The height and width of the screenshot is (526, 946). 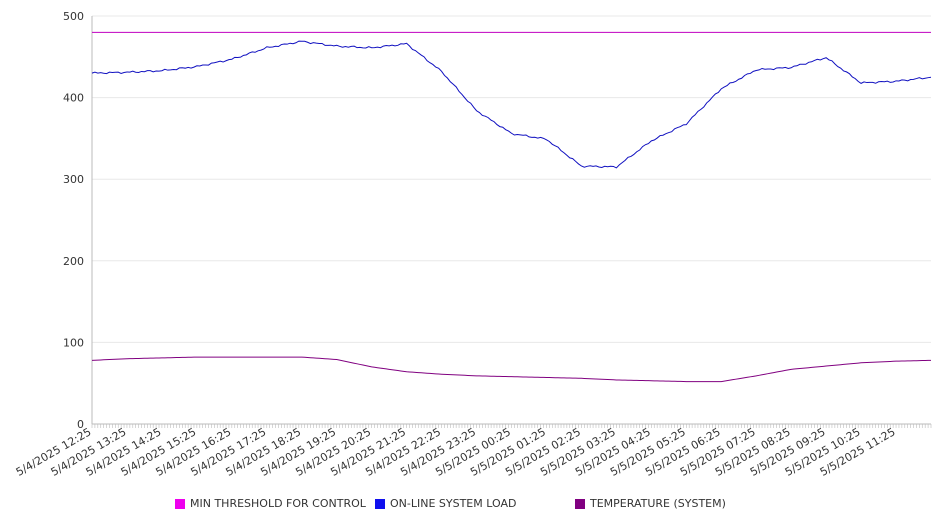 I want to click on legend-item-temperature: TEMPERATURE (SYSTEM), so click(x=650, y=503).